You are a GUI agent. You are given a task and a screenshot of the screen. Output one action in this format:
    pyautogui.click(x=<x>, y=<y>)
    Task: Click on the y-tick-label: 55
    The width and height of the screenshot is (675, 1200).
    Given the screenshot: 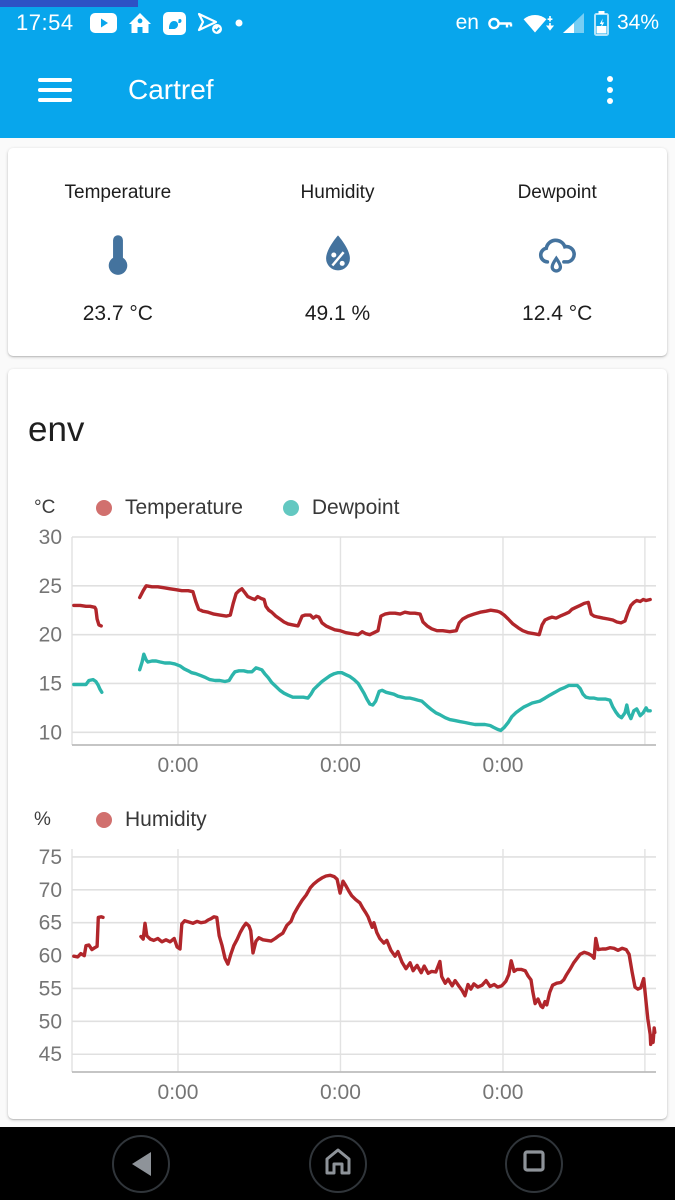 What is the action you would take?
    pyautogui.click(x=50, y=988)
    